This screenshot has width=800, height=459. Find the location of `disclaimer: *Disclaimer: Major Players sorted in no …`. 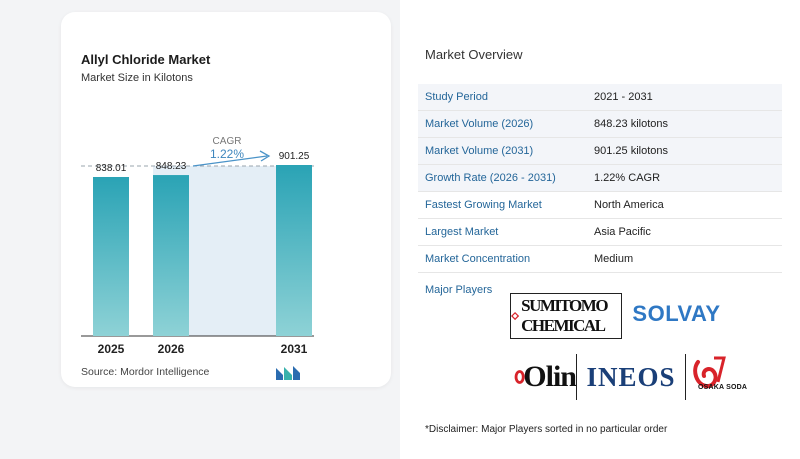

disclaimer: *Disclaimer: Major Players sorted in no … is located at coordinates (546, 429).